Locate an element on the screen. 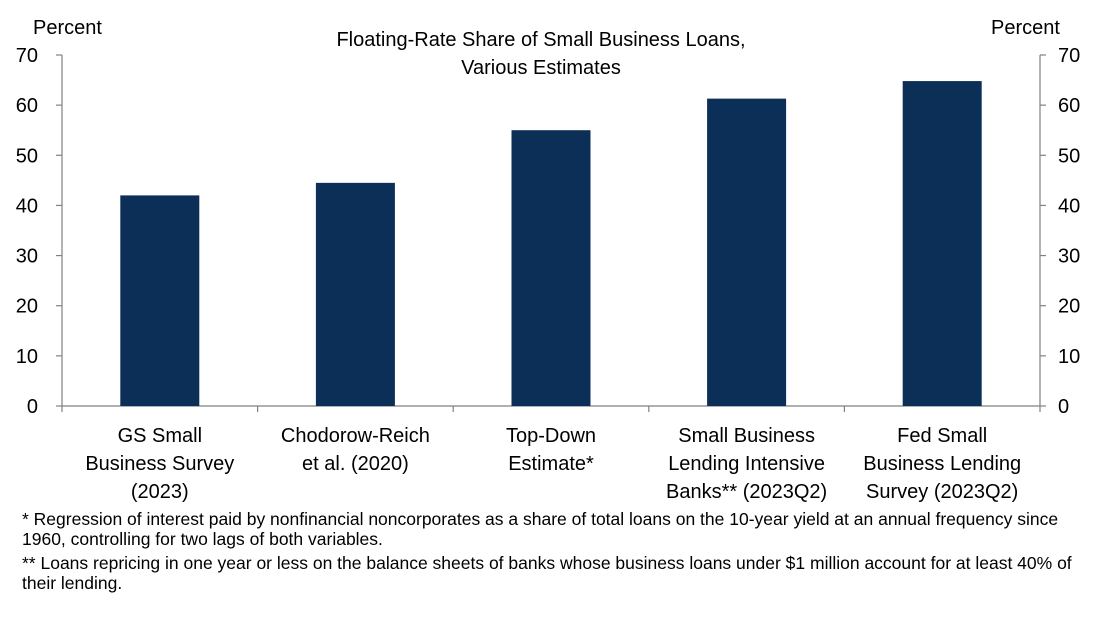 Image resolution: width=1100 pixels, height=626 pixels. y-tick-label-right: 60 is located at coordinates (1069, 106).